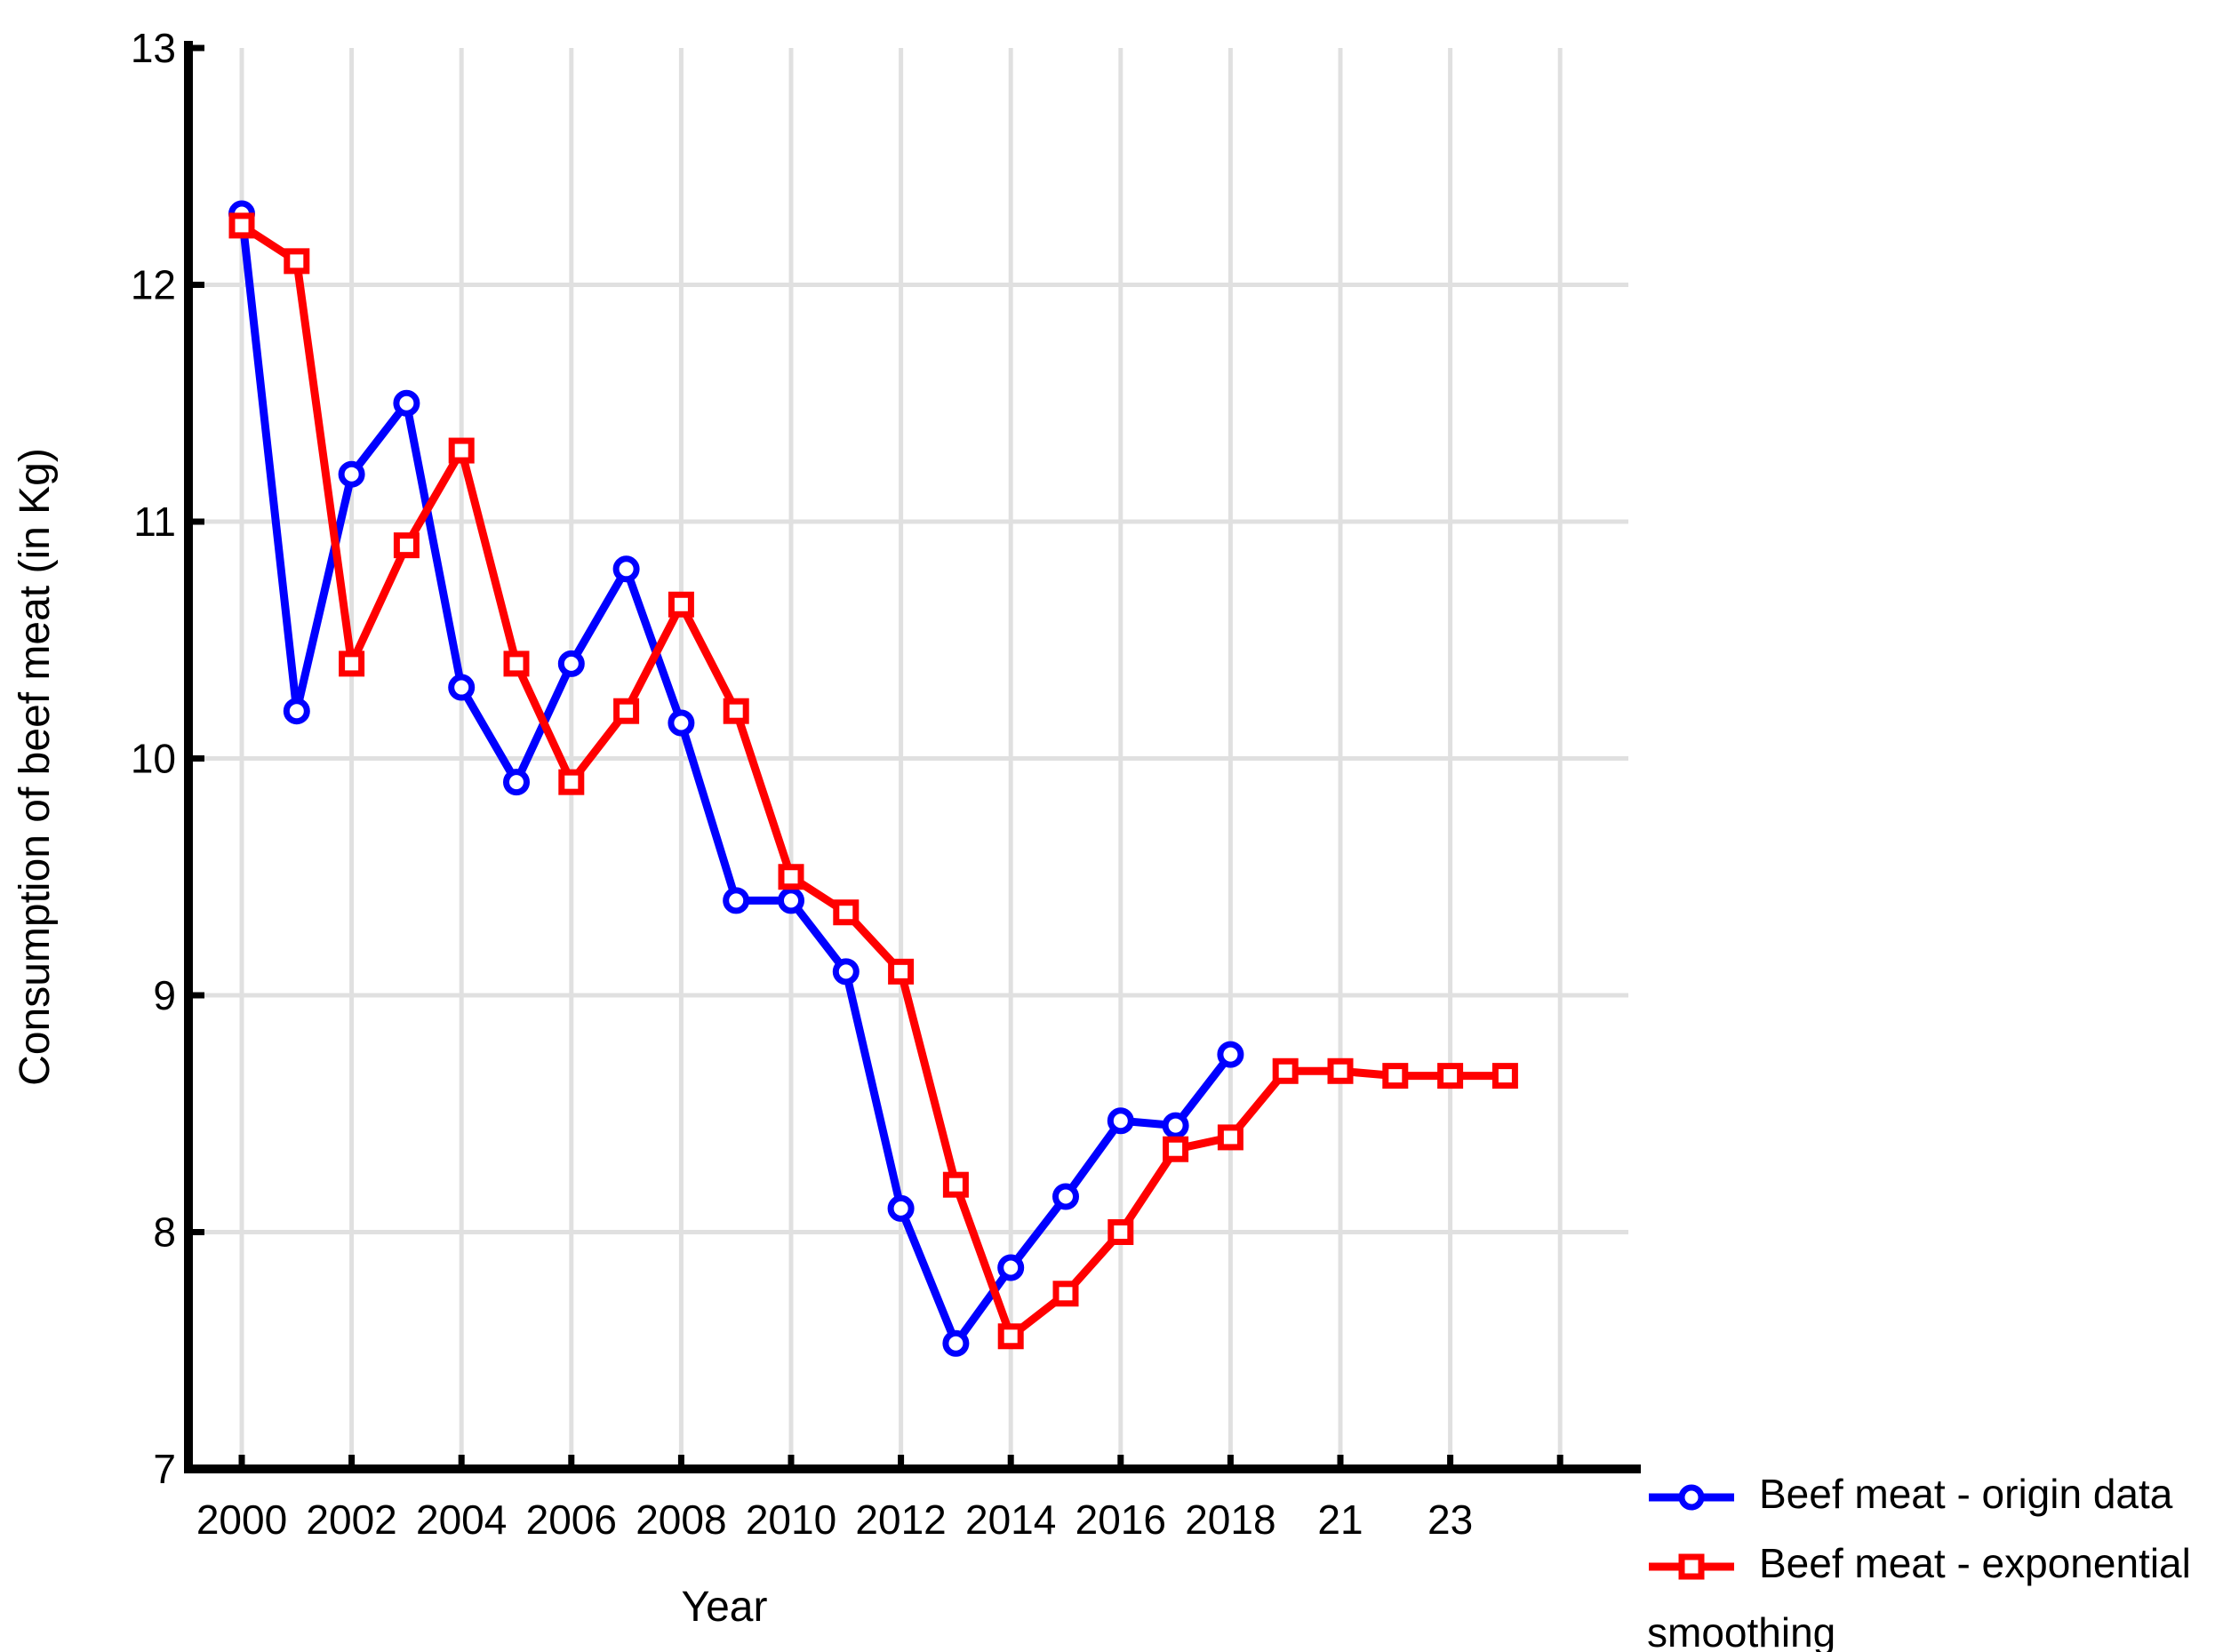 The width and height of the screenshot is (2223, 1652). I want to click on legend-swatch-square-icon, so click(1692, 1566).